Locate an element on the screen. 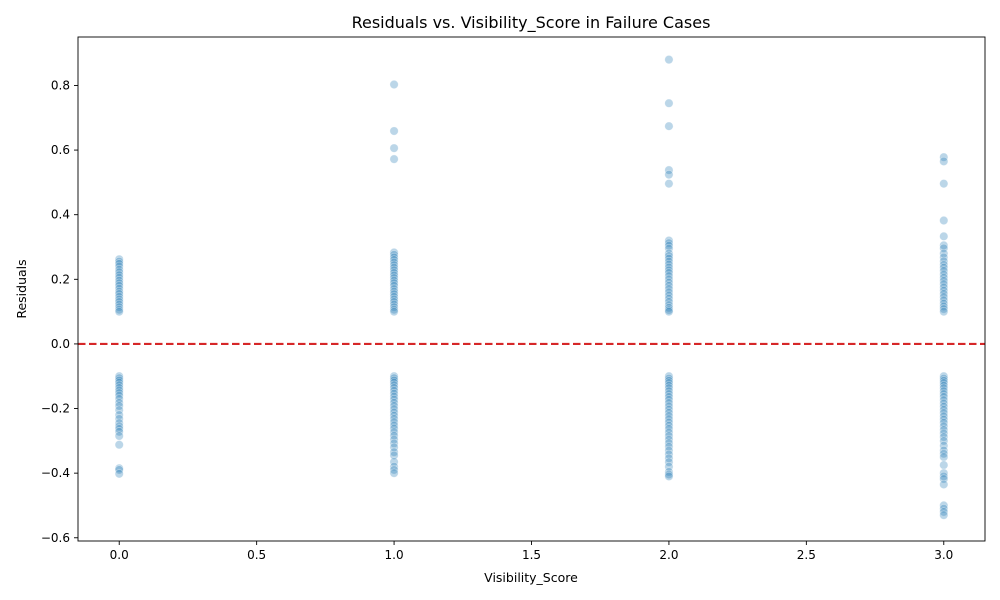  x-tick-label: 1.0 is located at coordinates (394, 555).